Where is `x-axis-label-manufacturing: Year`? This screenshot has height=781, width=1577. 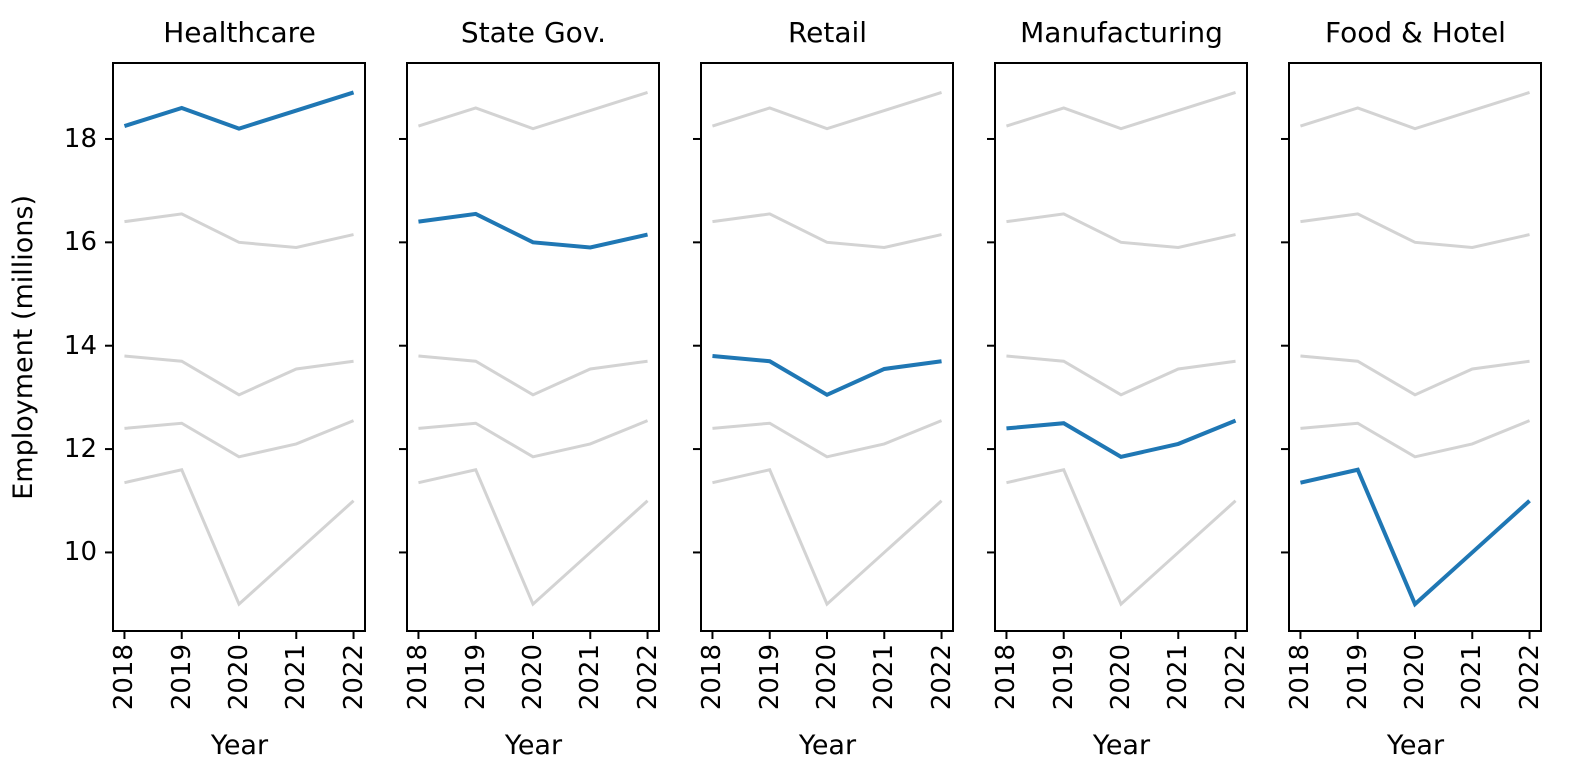
x-axis-label-manufacturing: Year is located at coordinates (1121, 745).